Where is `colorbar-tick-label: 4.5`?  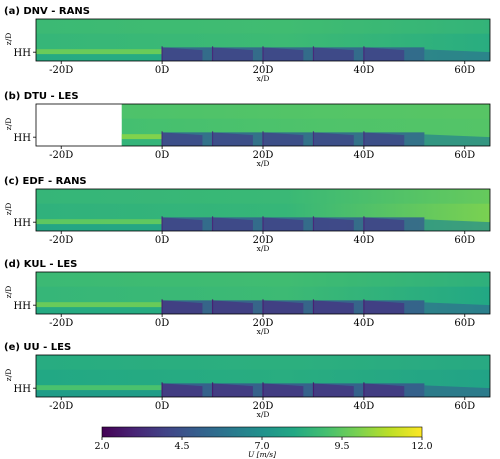
colorbar-tick-label: 4.5 is located at coordinates (181, 446).